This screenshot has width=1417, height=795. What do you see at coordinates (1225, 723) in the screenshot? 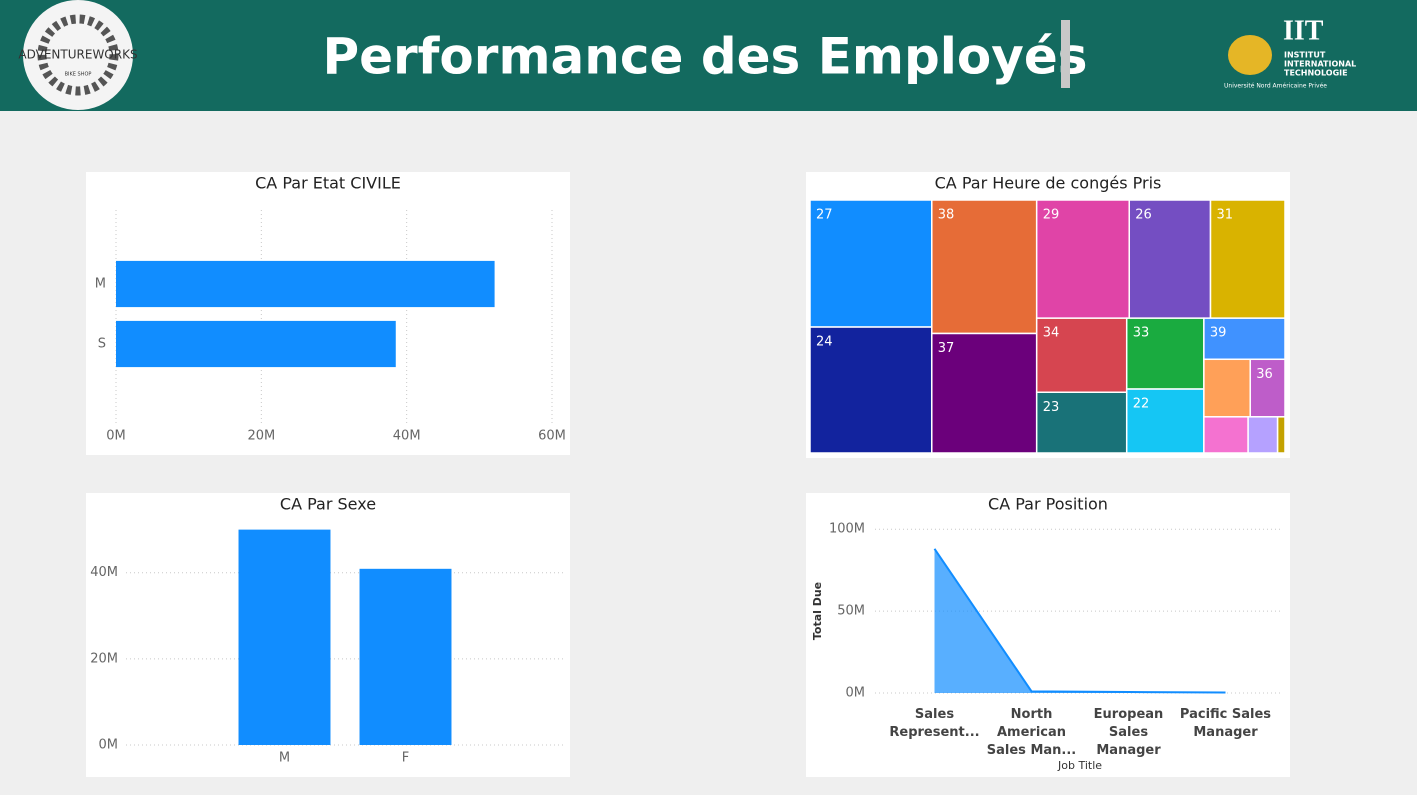
I see `x-tick-label: Pacific Sales Manager` at bounding box center [1225, 723].